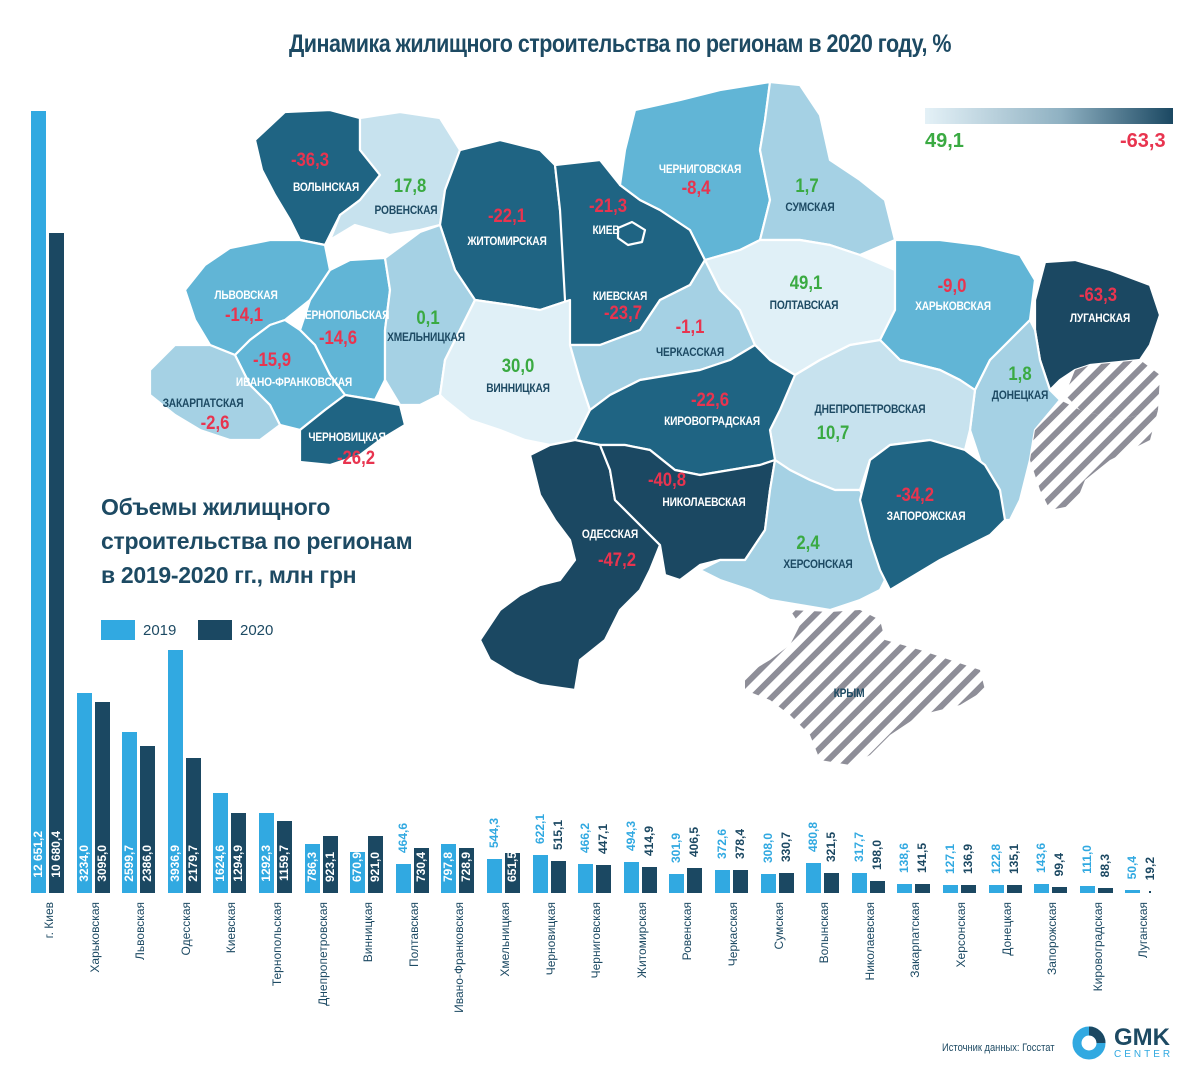 The width and height of the screenshot is (1200, 1078). What do you see at coordinates (1100, 318) in the screenshot?
I see `region-label-luhanska-name: Луганская` at bounding box center [1100, 318].